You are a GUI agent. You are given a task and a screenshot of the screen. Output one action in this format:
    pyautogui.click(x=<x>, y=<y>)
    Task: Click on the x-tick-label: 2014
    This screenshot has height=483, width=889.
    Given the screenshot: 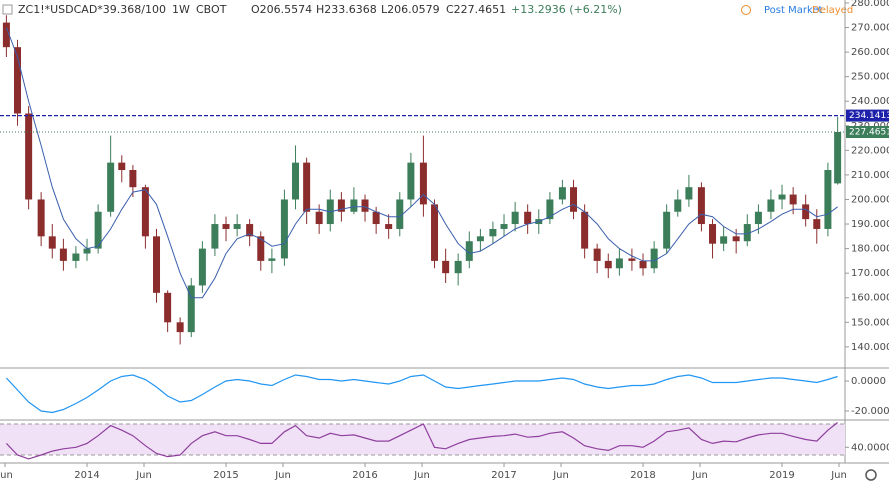 What is the action you would take?
    pyautogui.click(x=86, y=475)
    